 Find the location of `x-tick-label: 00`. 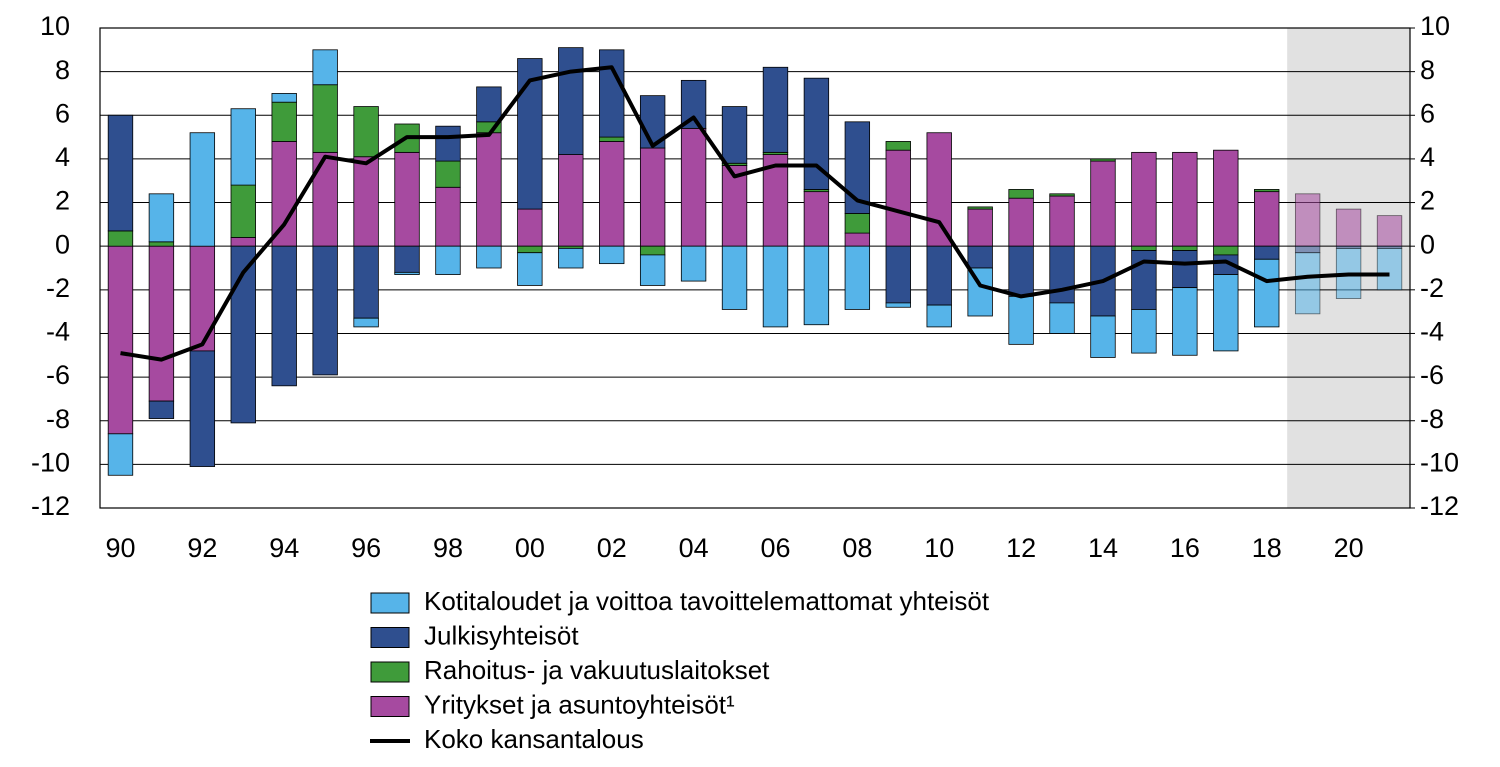

x-tick-label: 00 is located at coordinates (530, 548).